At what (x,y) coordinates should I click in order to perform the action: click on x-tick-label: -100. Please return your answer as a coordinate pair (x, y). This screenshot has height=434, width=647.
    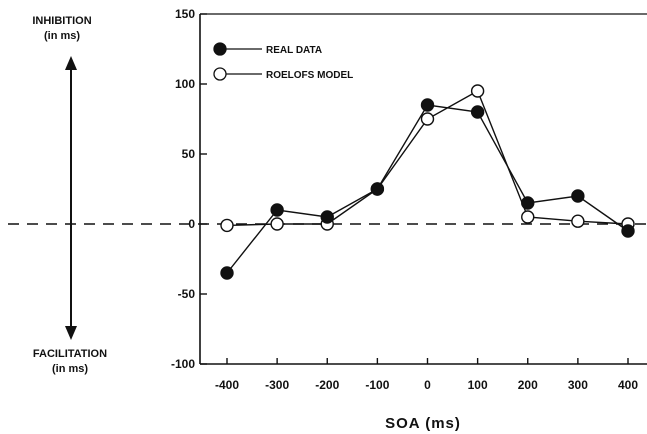
    Looking at the image, I should click on (377, 385).